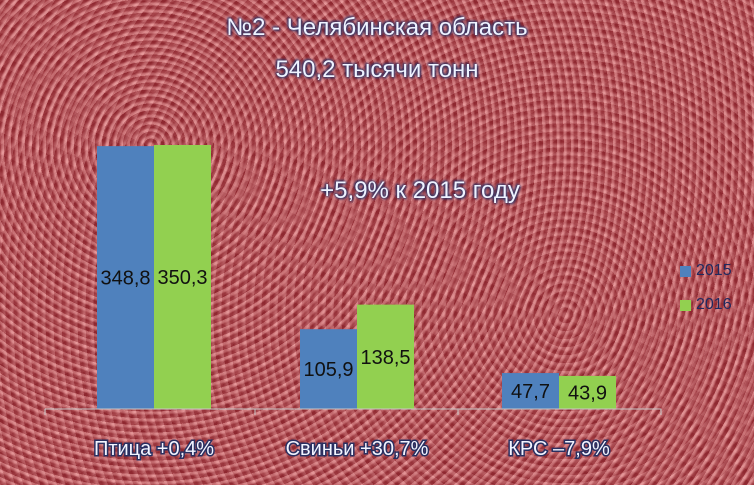 The width and height of the screenshot is (754, 485). I want to click on data-label-2015-0: 348,8, so click(125, 279).